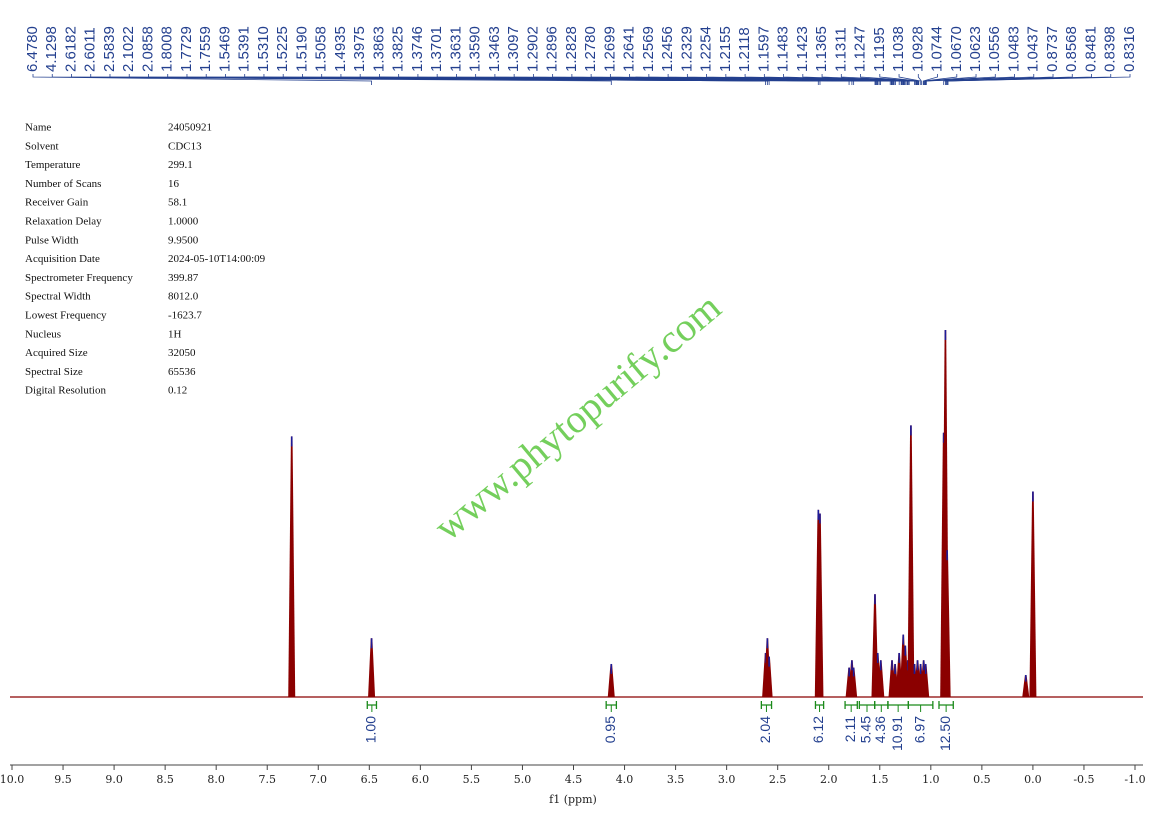 Image resolution: width=1155 pixels, height=816 pixels. I want to click on peak-label: 1.0623, so click(975, 49).